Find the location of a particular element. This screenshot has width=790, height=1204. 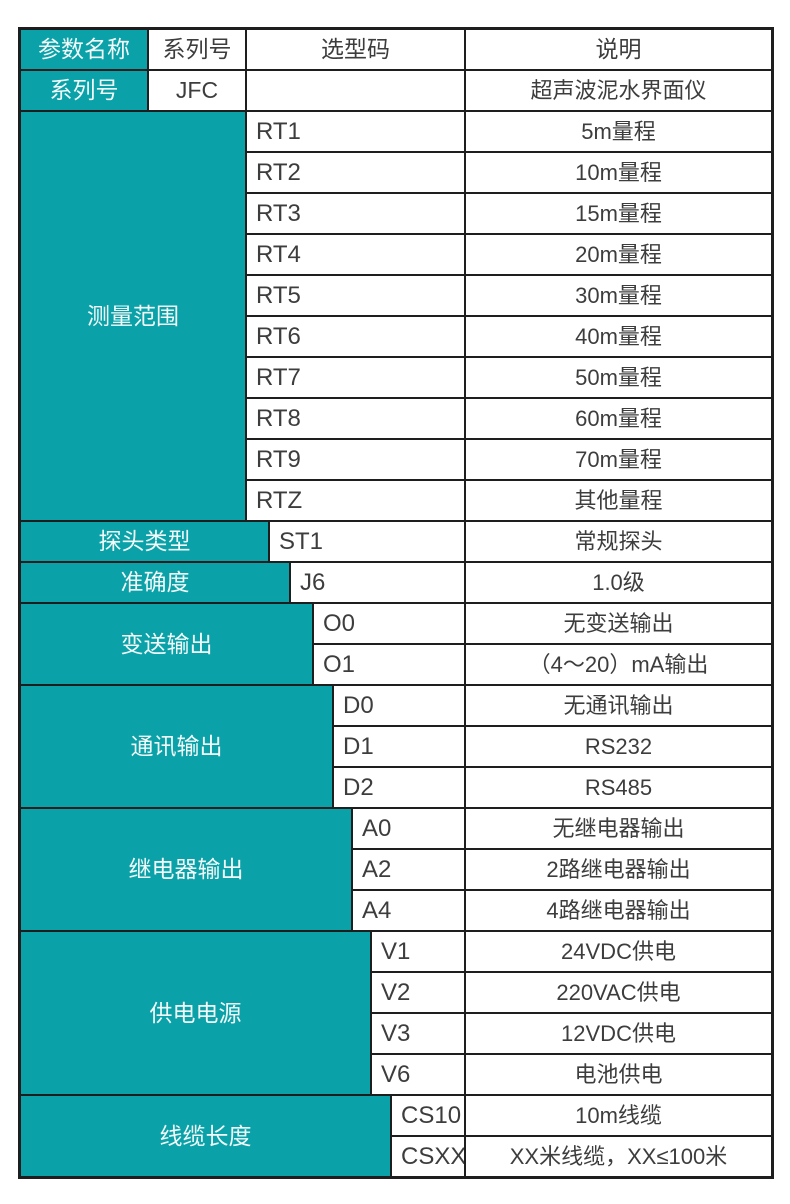

series-row-label: 系列号 is located at coordinates (84, 90).